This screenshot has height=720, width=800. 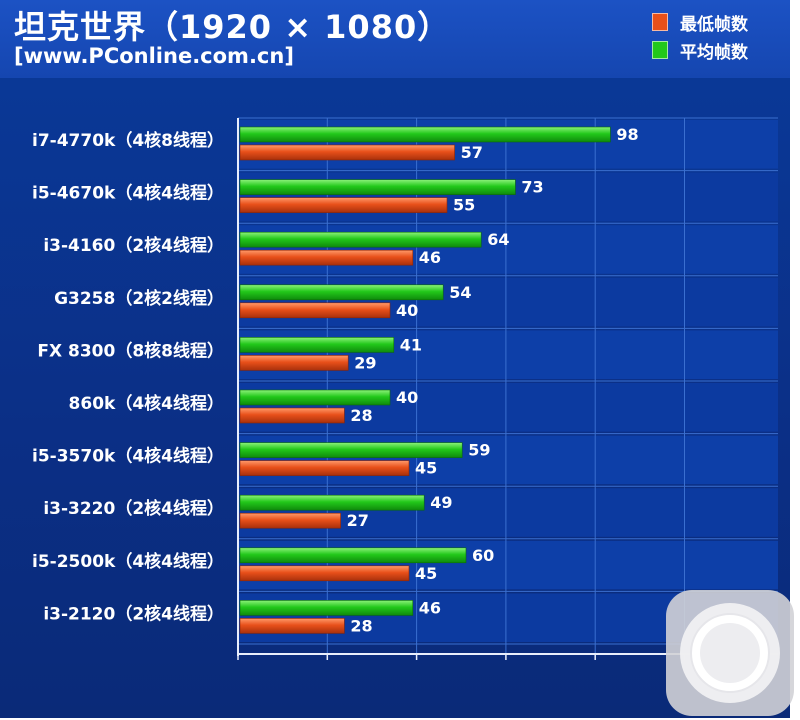 I want to click on category-label: i7-4770k（4核8线程）, so click(x=128, y=140).